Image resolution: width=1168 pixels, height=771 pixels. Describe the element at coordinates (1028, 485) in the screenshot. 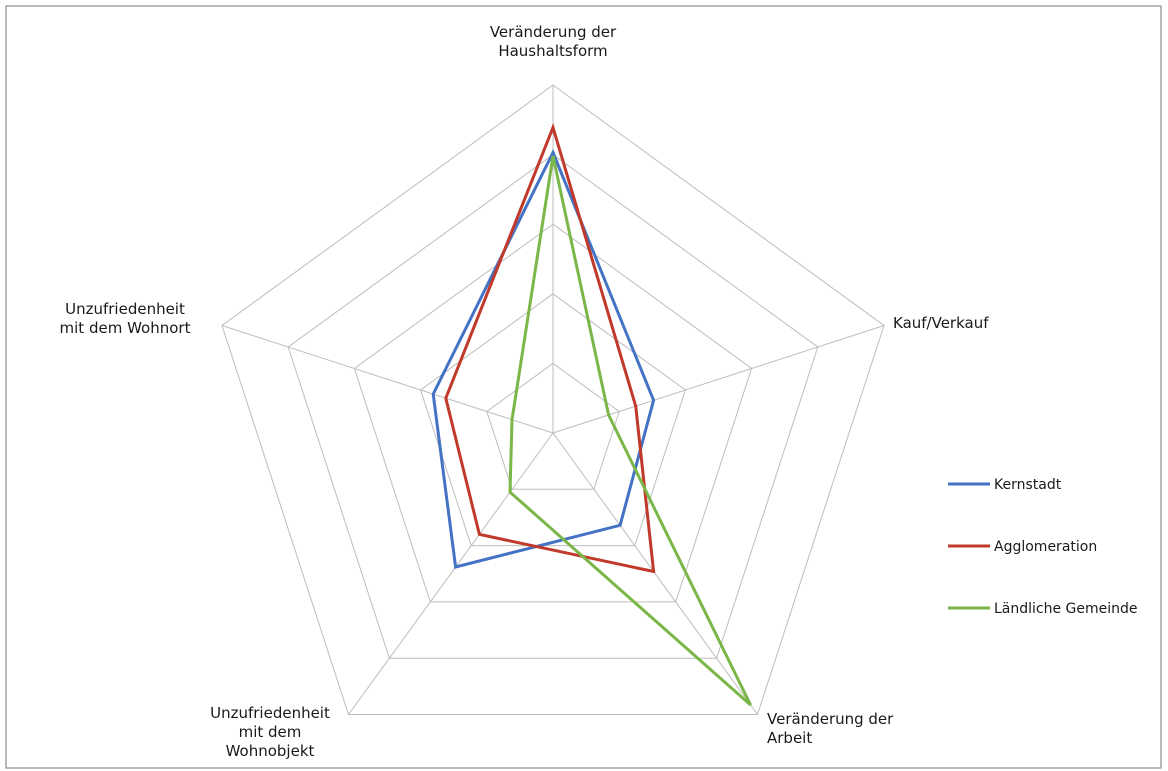

I see `legend-label-1: Kernstadt` at that location.